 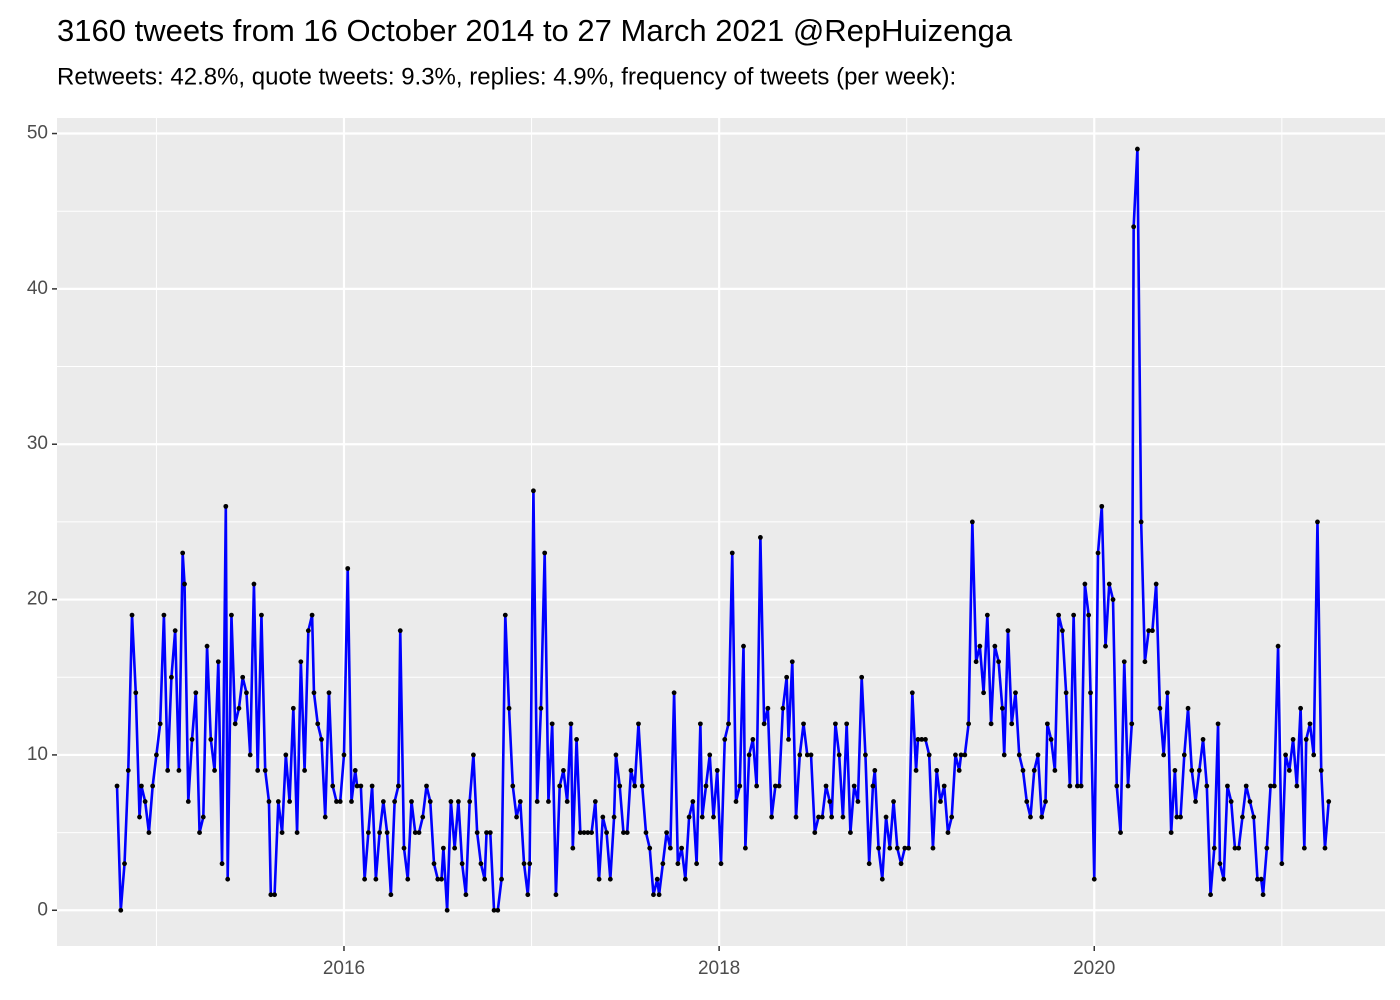 What do you see at coordinates (37, 443) in the screenshot?
I see `y-tick-label: 30` at bounding box center [37, 443].